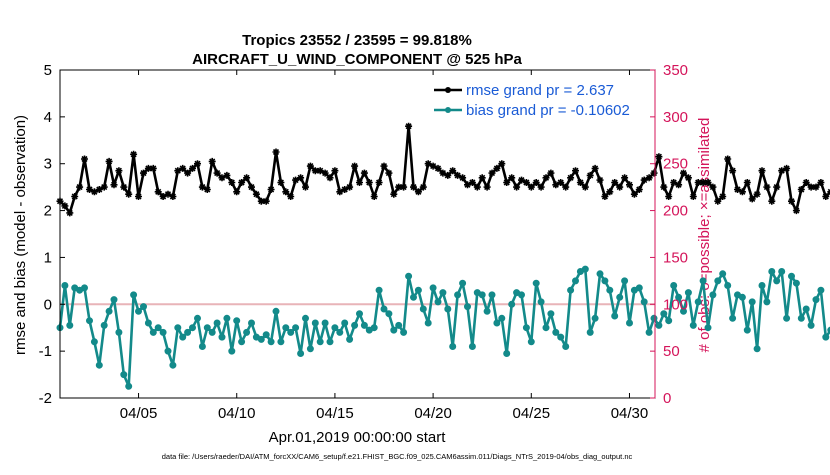  What do you see at coordinates (48, 257) in the screenshot?
I see `y-left-tick-label: 1` at bounding box center [48, 257].